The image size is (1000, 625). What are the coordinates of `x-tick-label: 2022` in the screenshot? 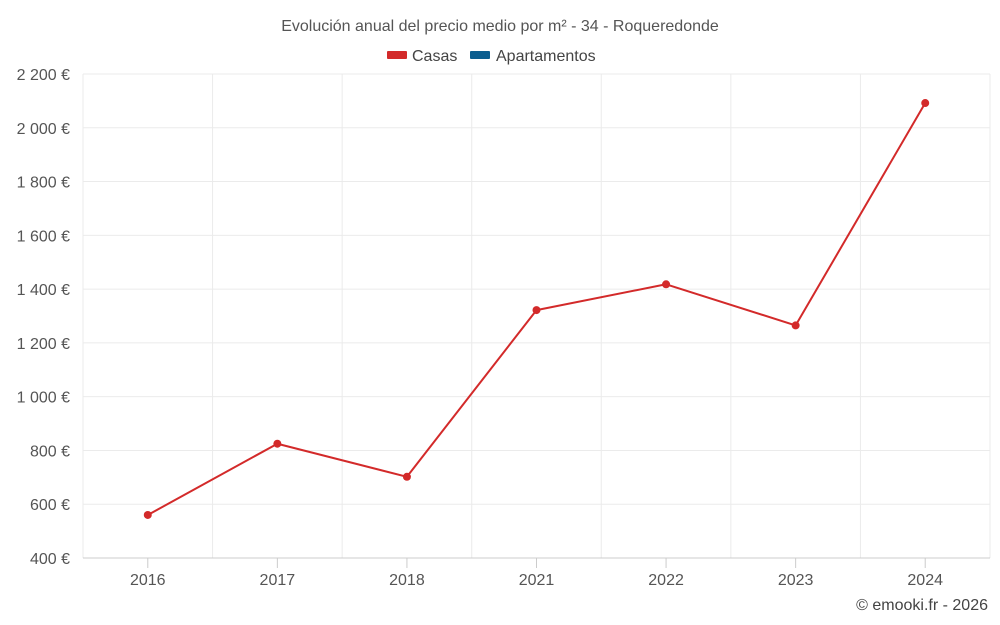 It's located at (666, 580).